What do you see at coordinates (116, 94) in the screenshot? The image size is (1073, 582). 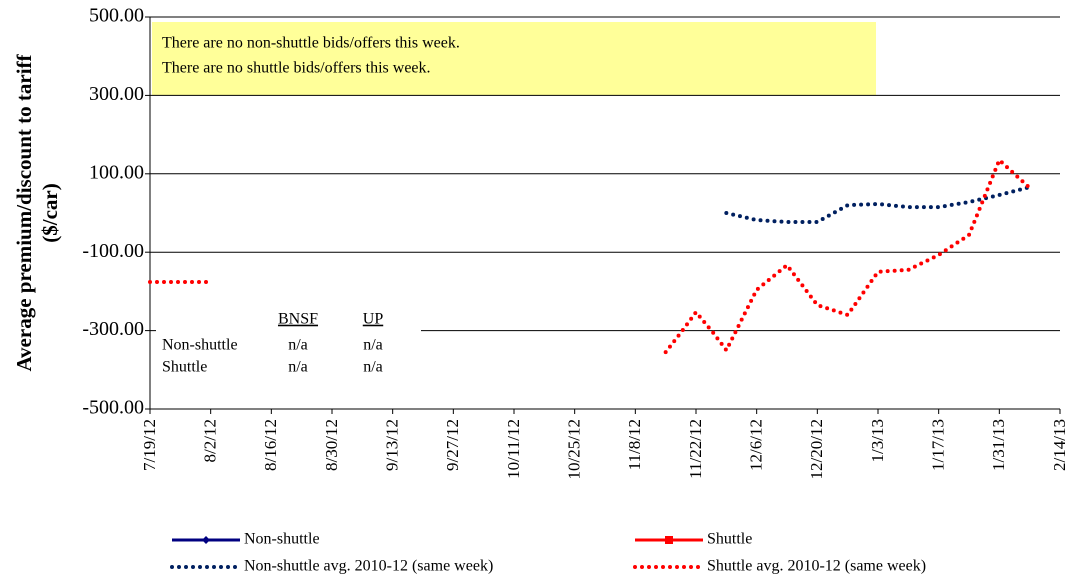 I see `y-tick-label: 300.00` at bounding box center [116, 94].